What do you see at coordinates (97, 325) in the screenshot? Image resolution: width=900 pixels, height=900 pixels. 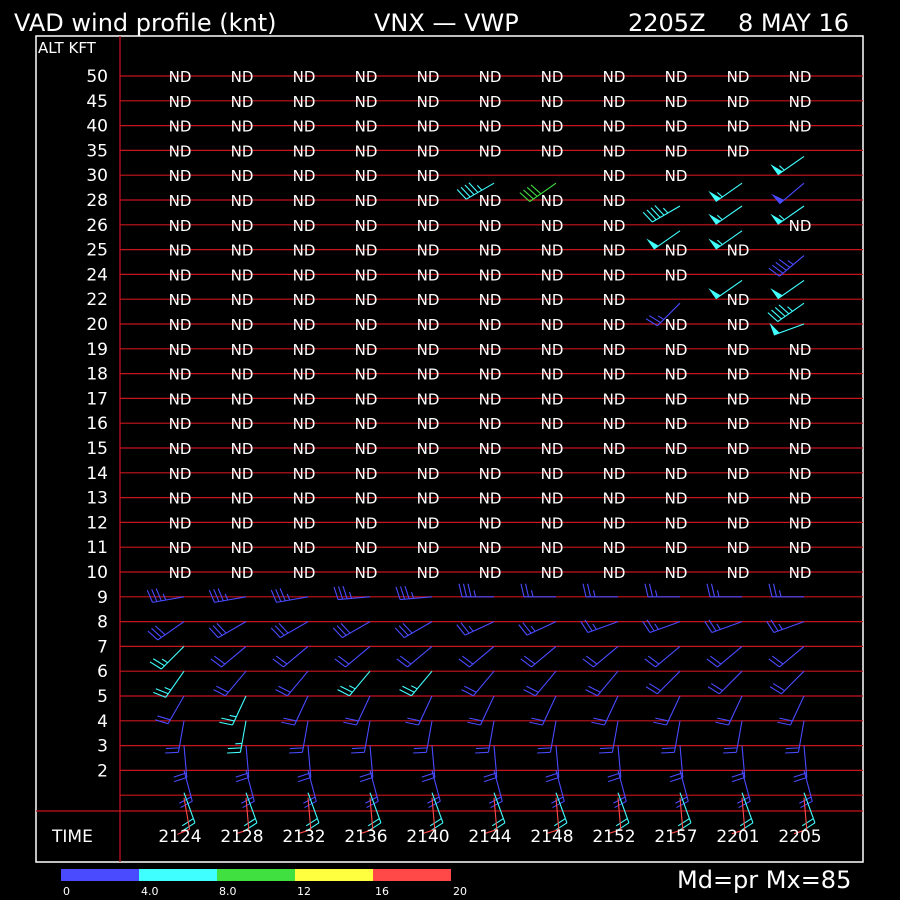 I see `altitude-label: 20` at bounding box center [97, 325].